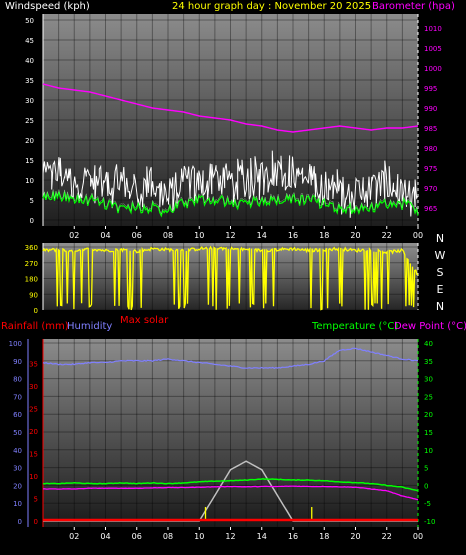  What do you see at coordinates (17, 469) in the screenshot?
I see `humidity-y-tick-label: 30` at bounding box center [17, 469].